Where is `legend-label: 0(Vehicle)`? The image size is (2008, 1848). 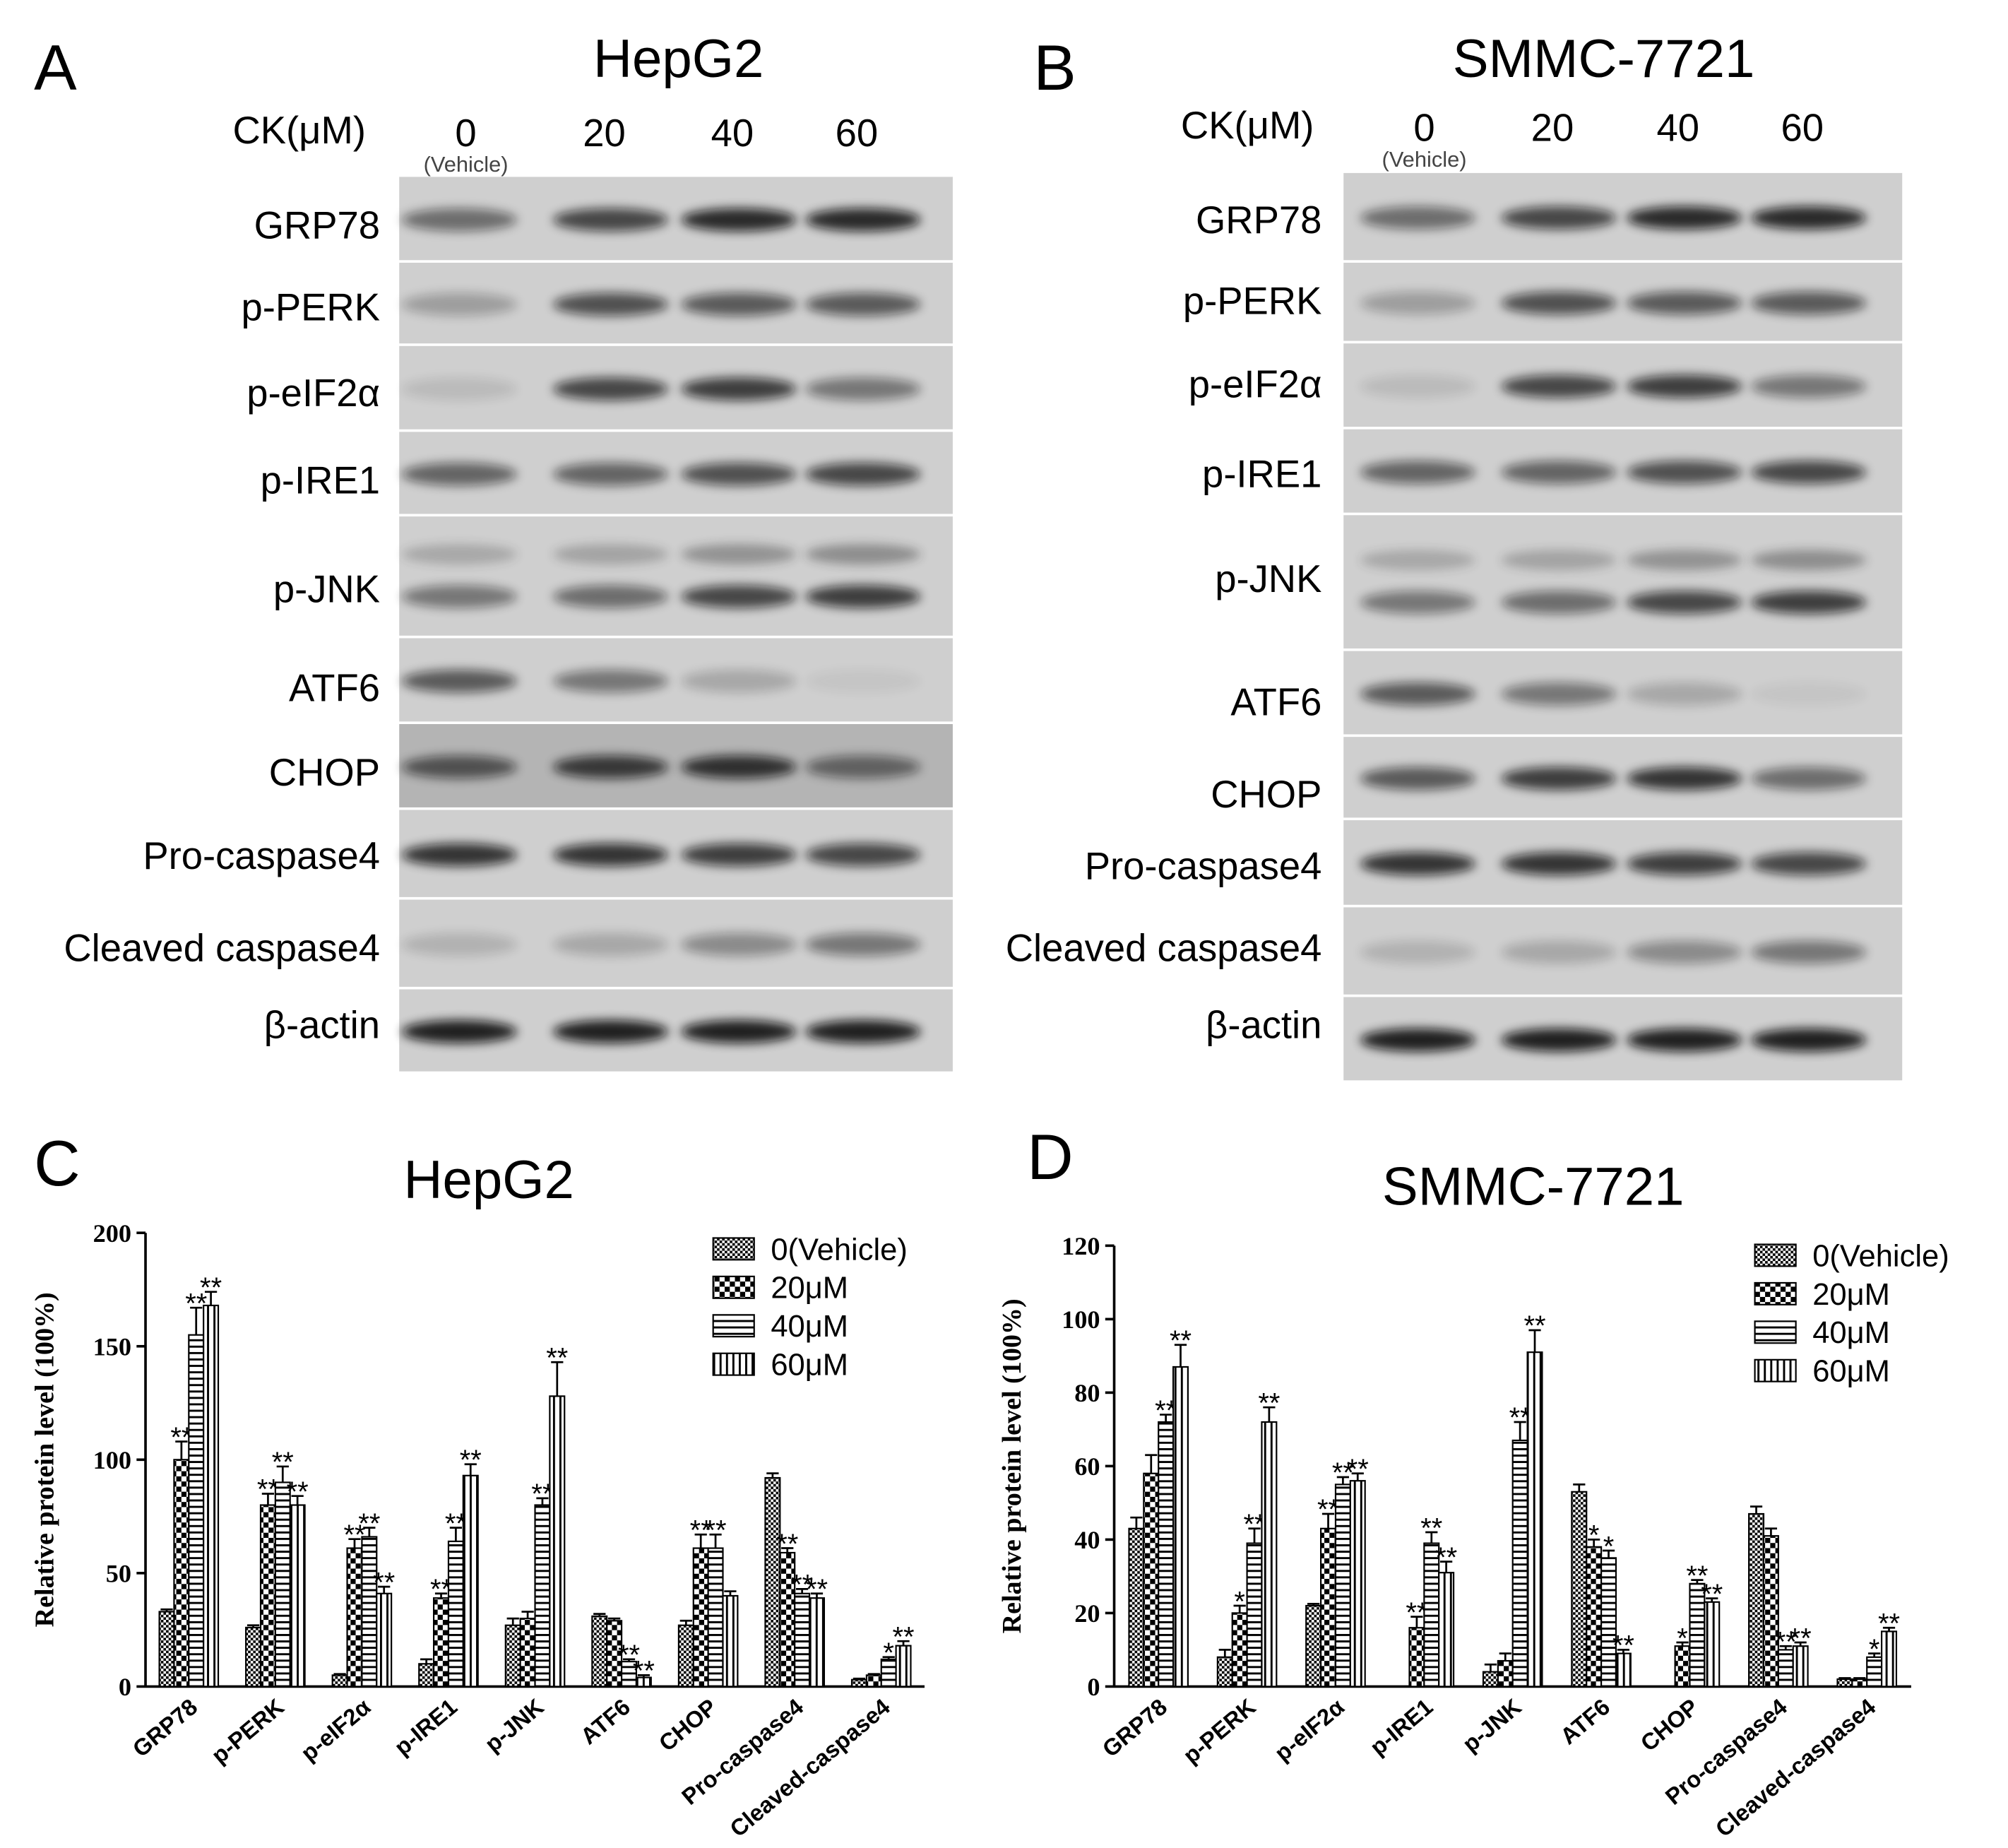 legend-label: 0(Vehicle) is located at coordinates (839, 1250).